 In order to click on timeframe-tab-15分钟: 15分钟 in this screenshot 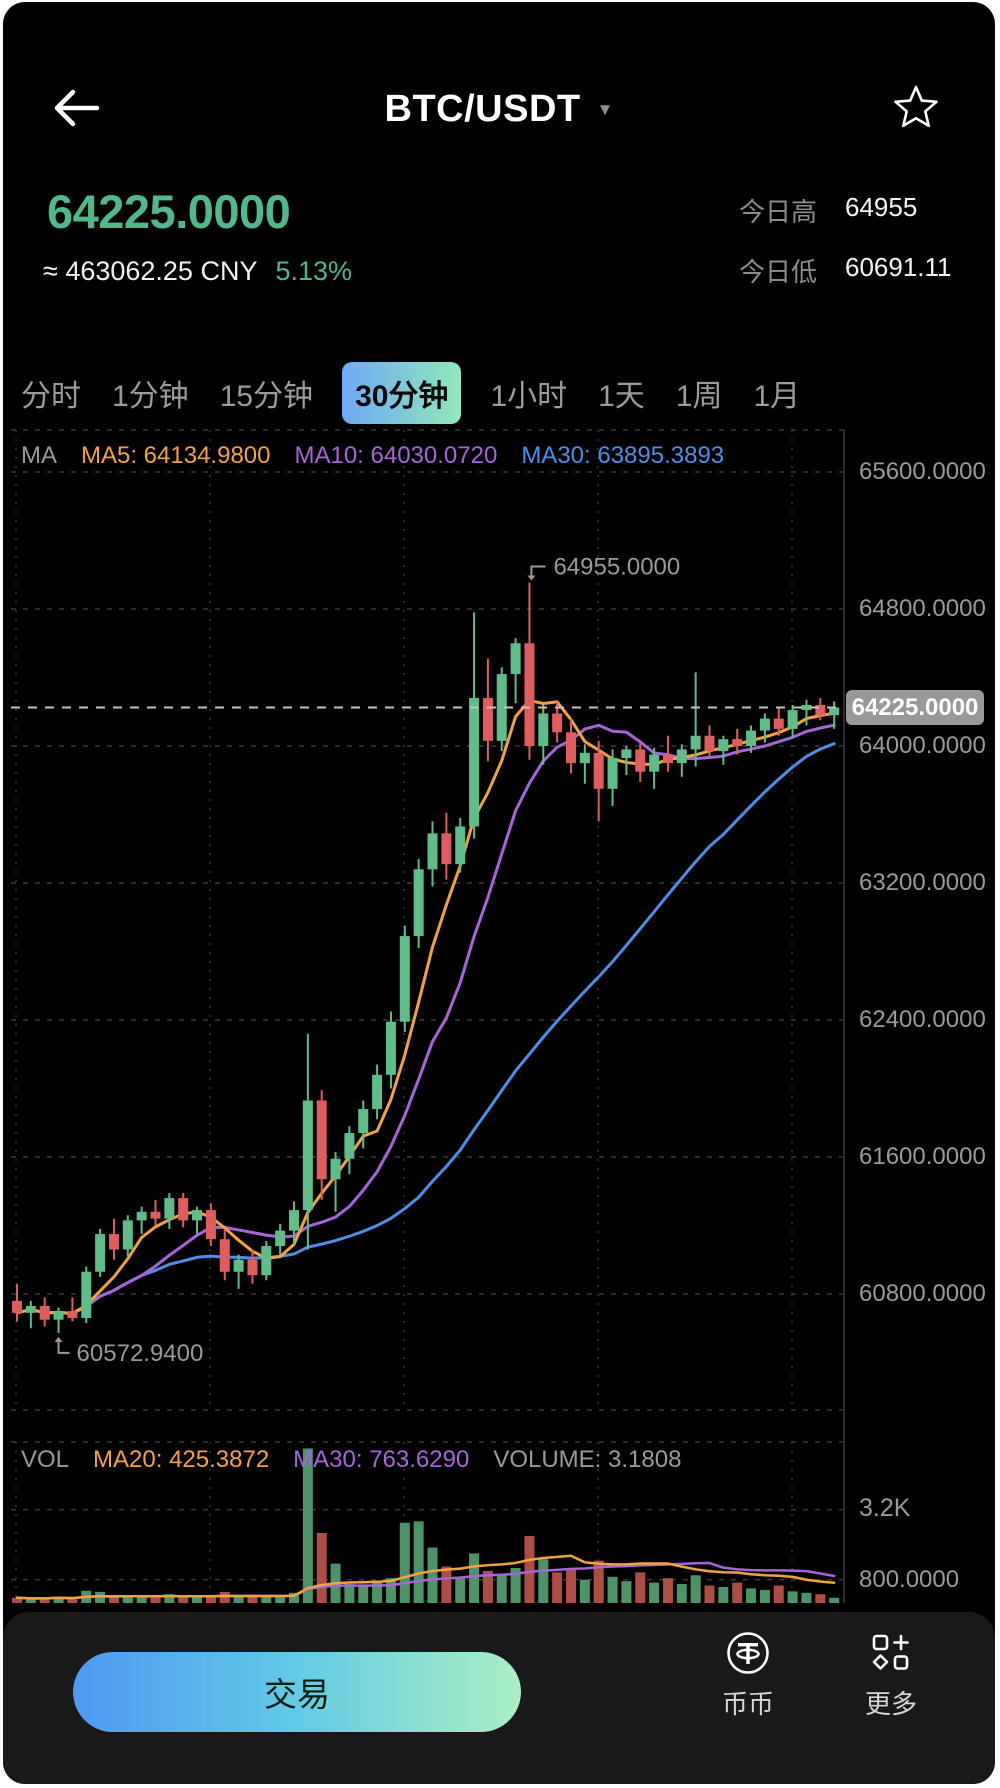, I will do `click(266, 396)`.